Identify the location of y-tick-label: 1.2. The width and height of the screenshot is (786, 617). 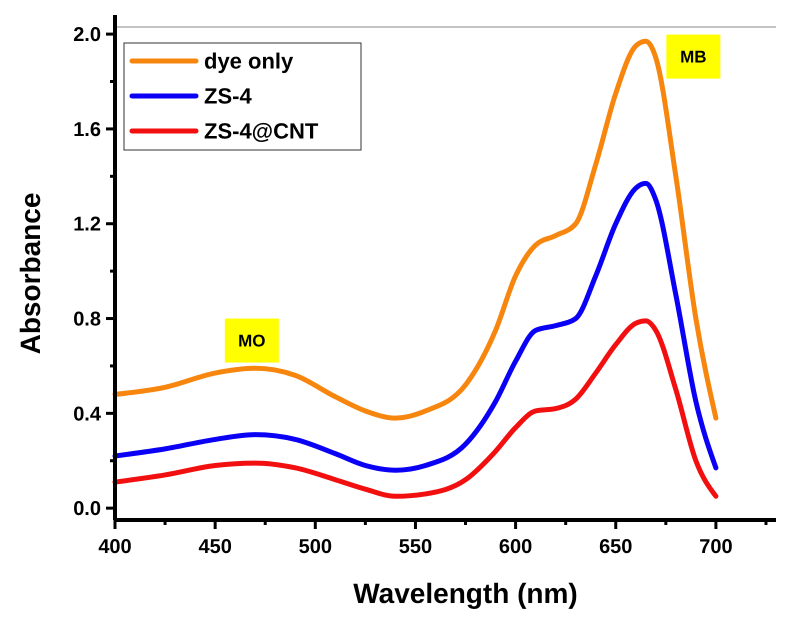
(87, 225).